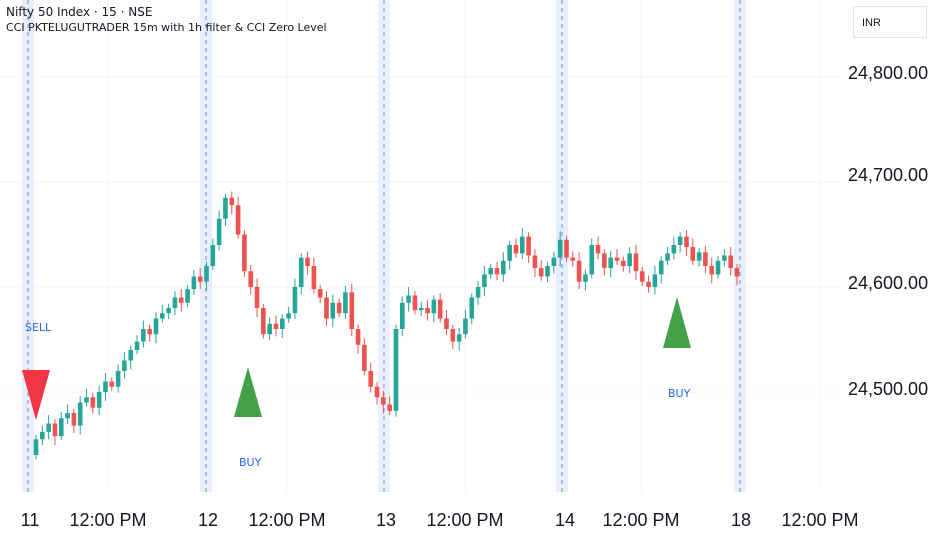 The width and height of the screenshot is (932, 550). I want to click on time-tick-label: 18, so click(741, 520).